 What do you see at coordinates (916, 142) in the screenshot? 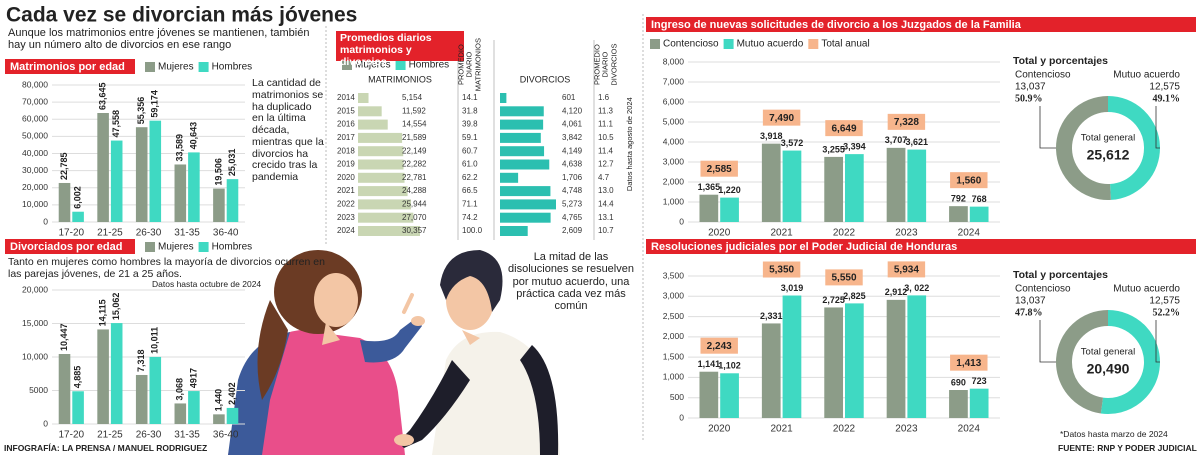
I see `value-label: 3,621` at bounding box center [916, 142].